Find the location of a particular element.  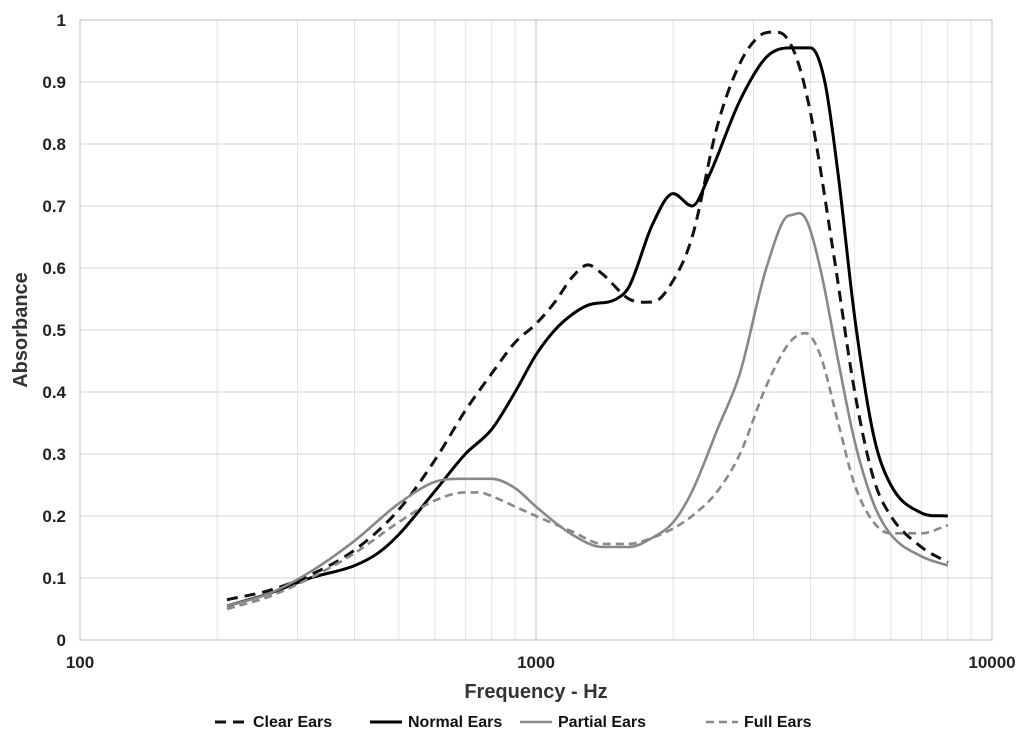

legend-label-full-ears: Full Ears is located at coordinates (778, 722).